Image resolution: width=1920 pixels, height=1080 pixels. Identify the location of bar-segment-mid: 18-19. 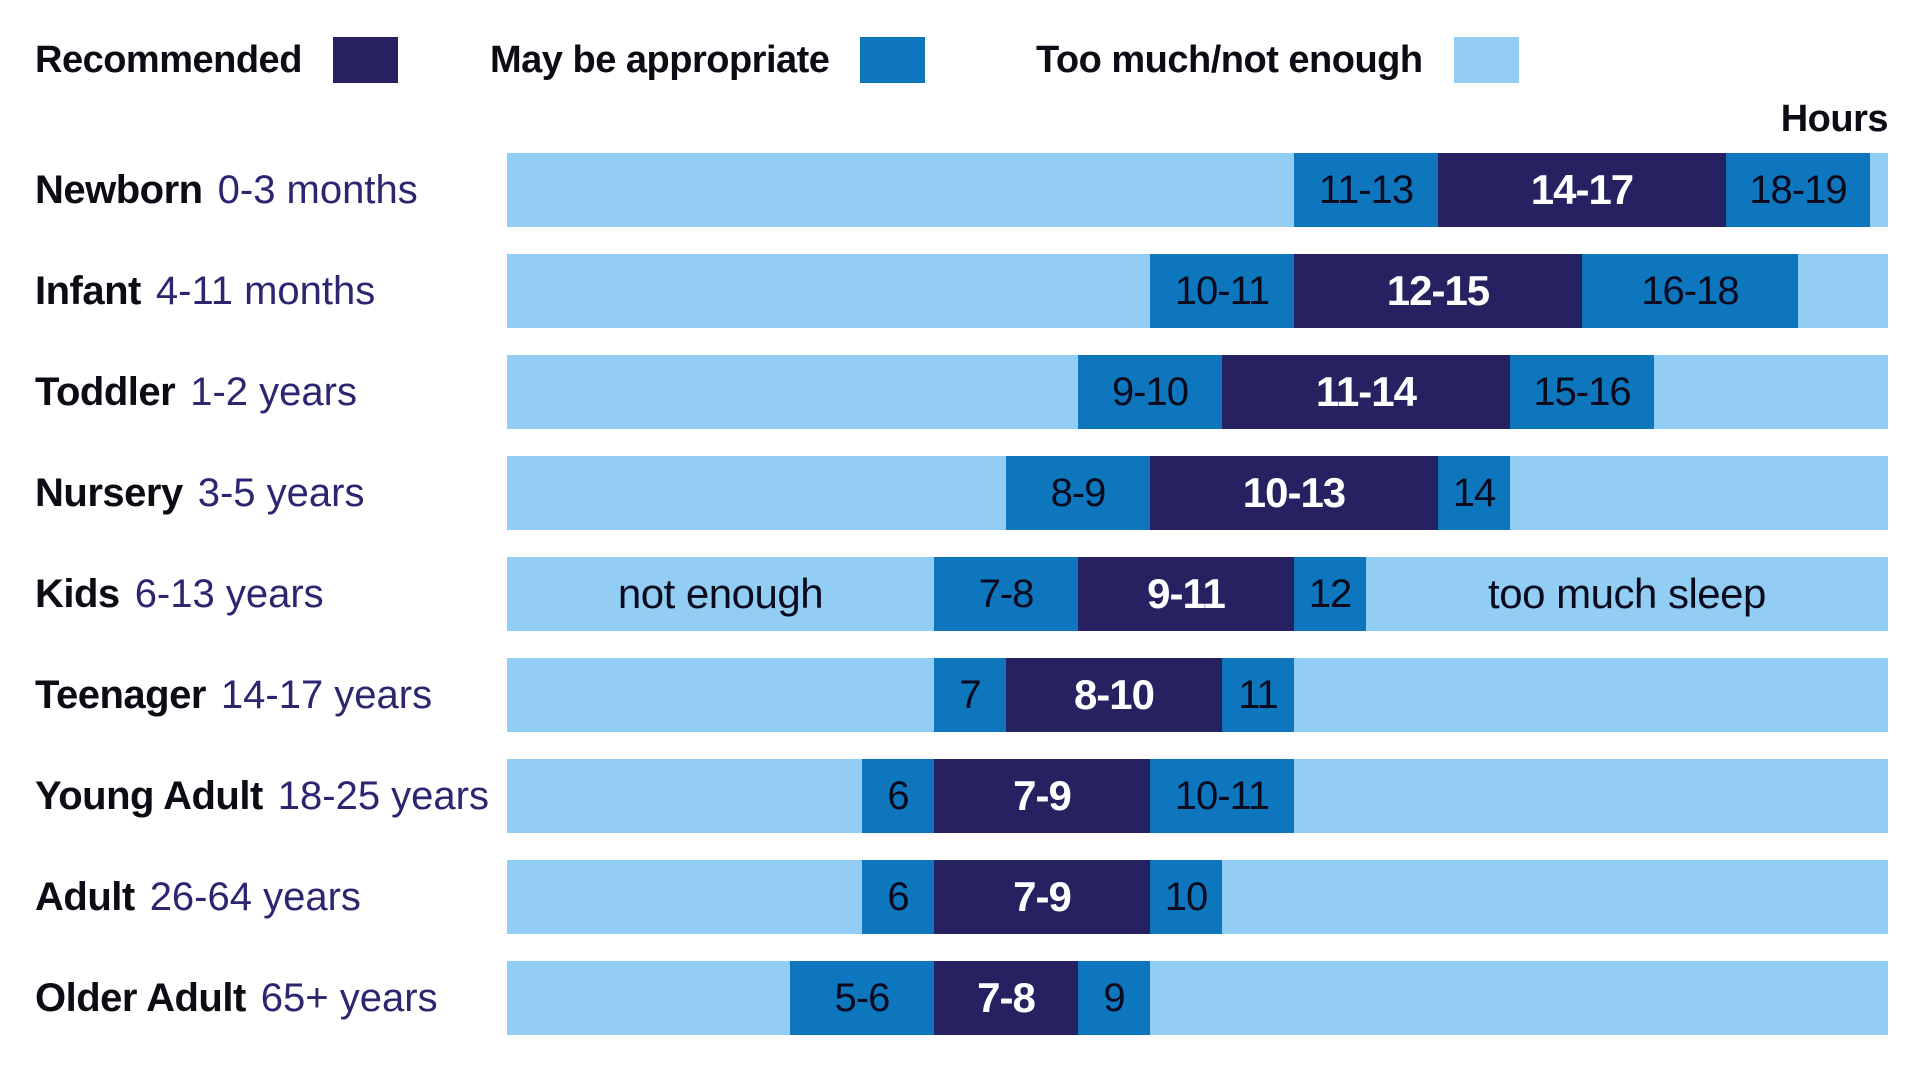
(1797, 190).